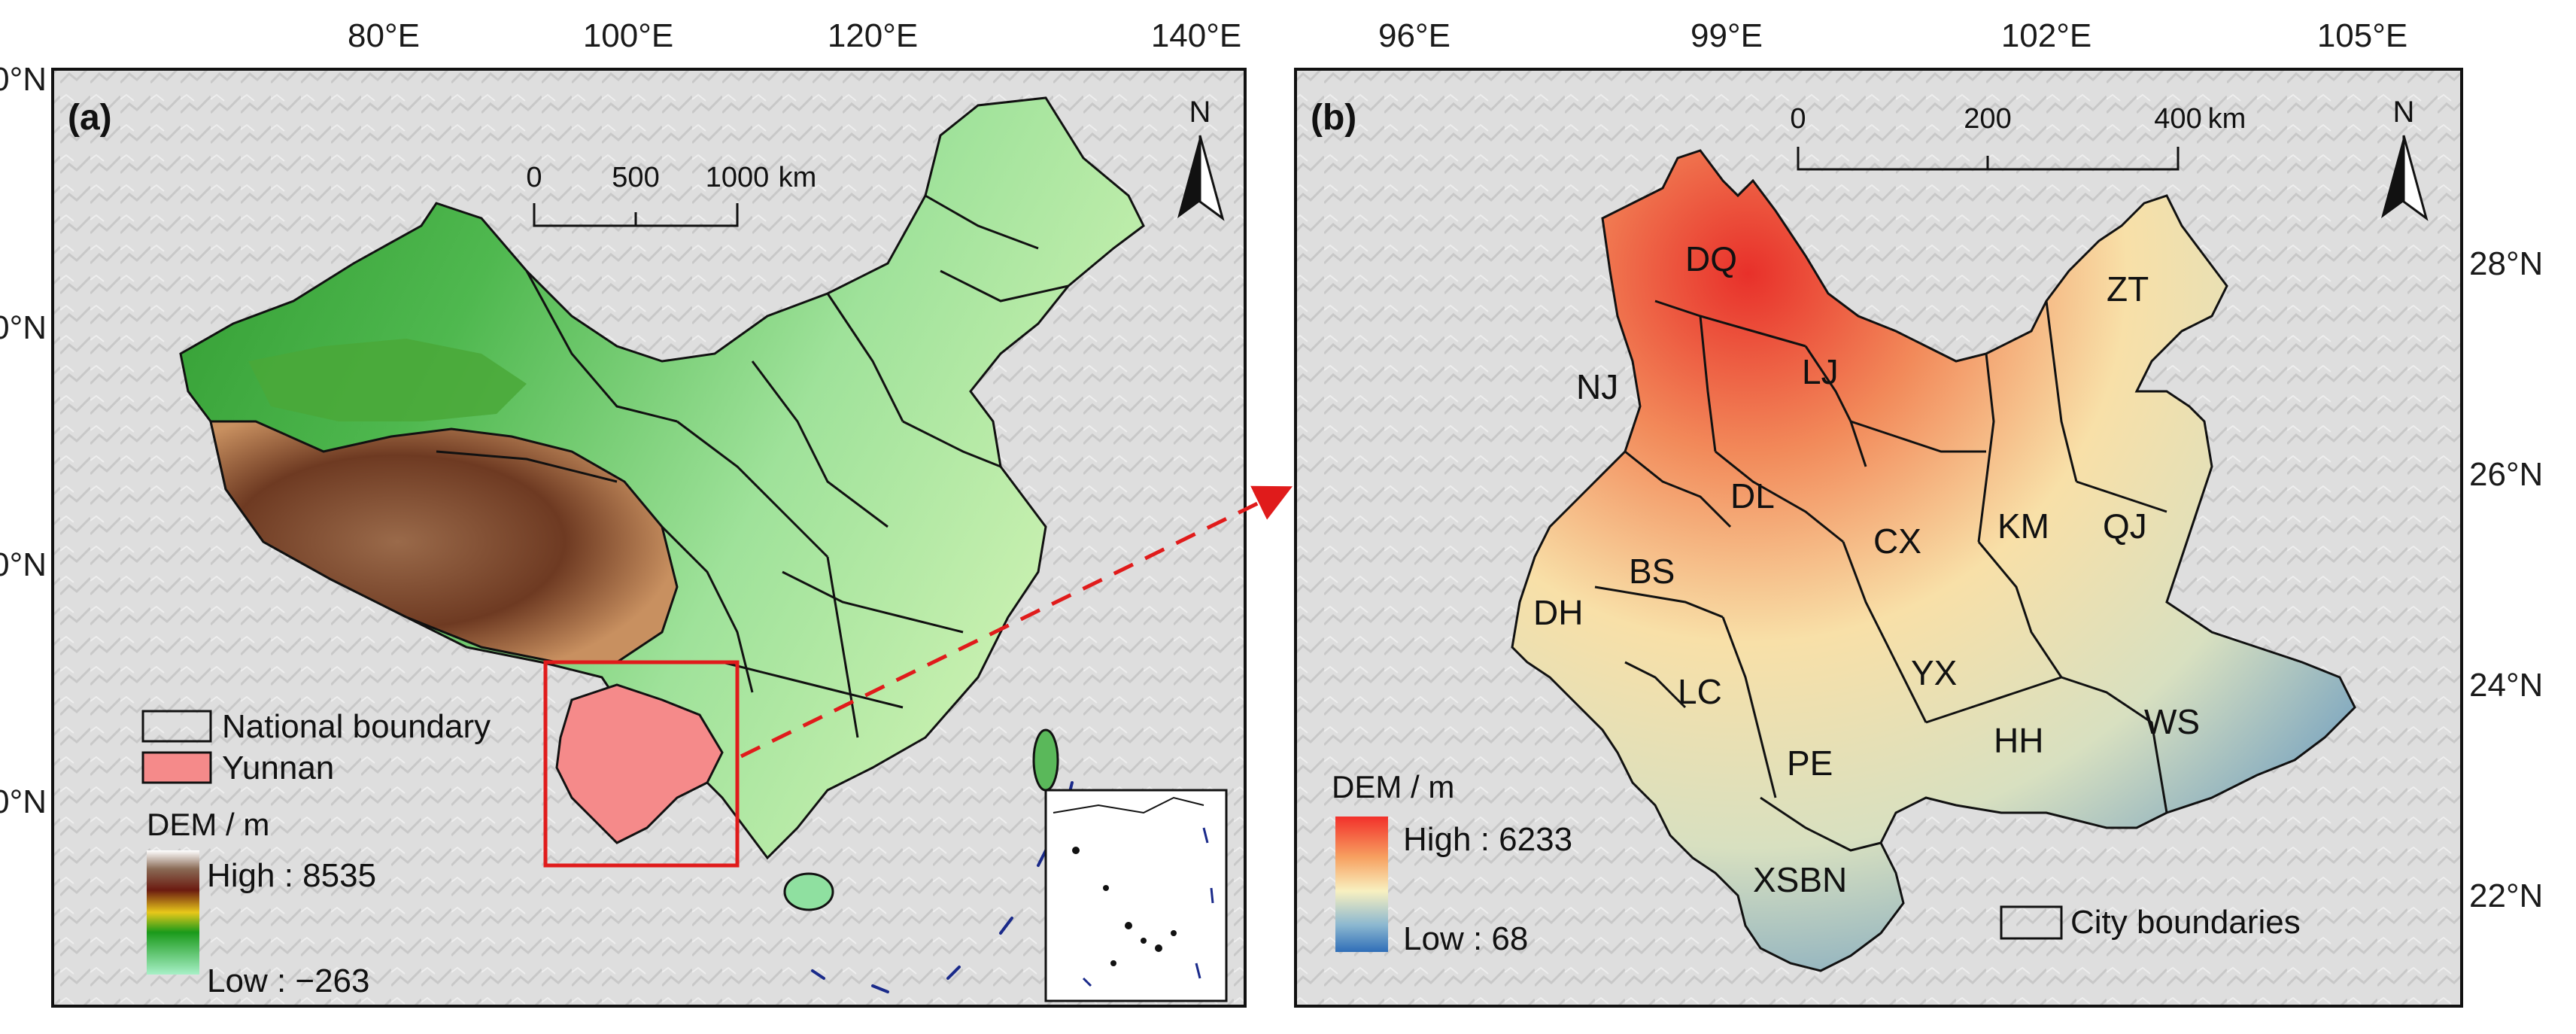  I want to click on svg-text: 1000, so click(738, 177).